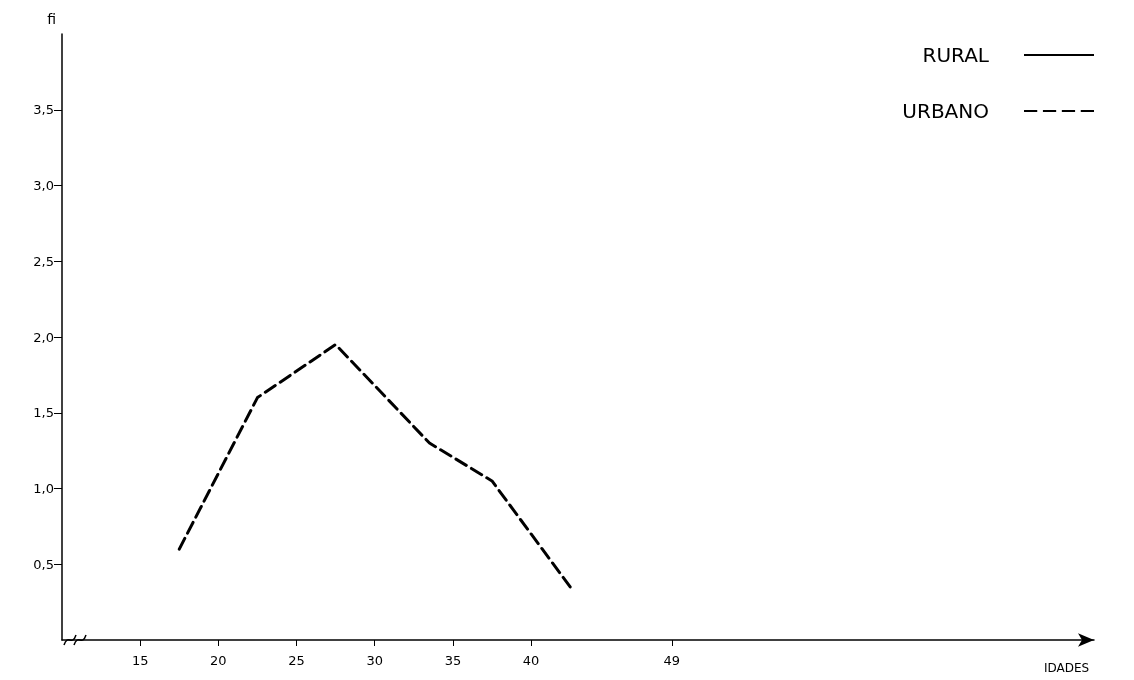 This screenshot has height=680, width=1134. I want to click on x-tick-label: 40, so click(531, 660).